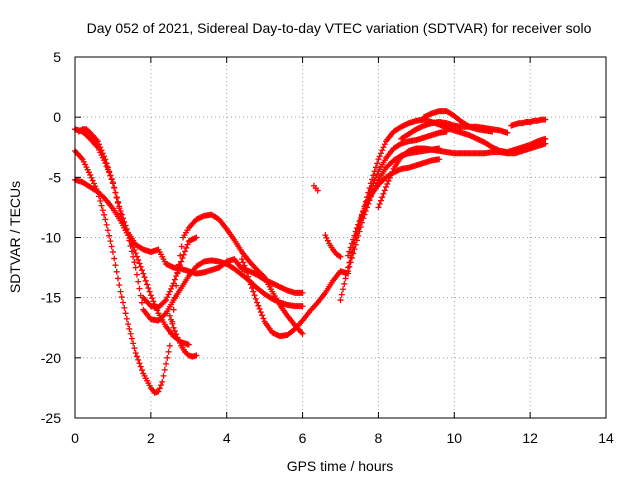  Describe the element at coordinates (227, 438) in the screenshot. I see `x-tick-label: 4` at that location.